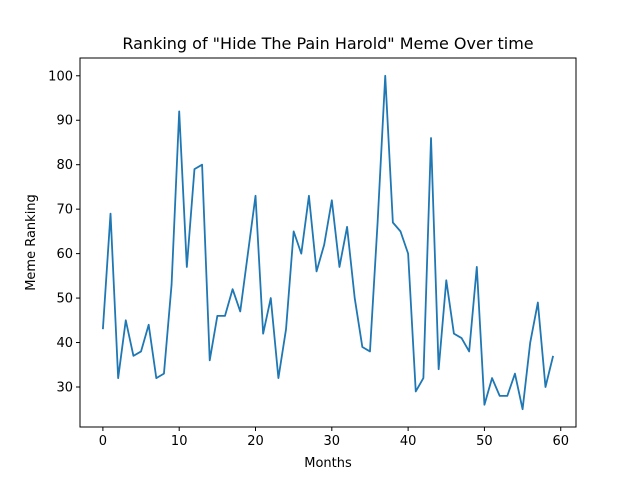 This screenshot has height=480, width=640. Describe the element at coordinates (408, 441) in the screenshot. I see `x-tick-label: 40` at that location.